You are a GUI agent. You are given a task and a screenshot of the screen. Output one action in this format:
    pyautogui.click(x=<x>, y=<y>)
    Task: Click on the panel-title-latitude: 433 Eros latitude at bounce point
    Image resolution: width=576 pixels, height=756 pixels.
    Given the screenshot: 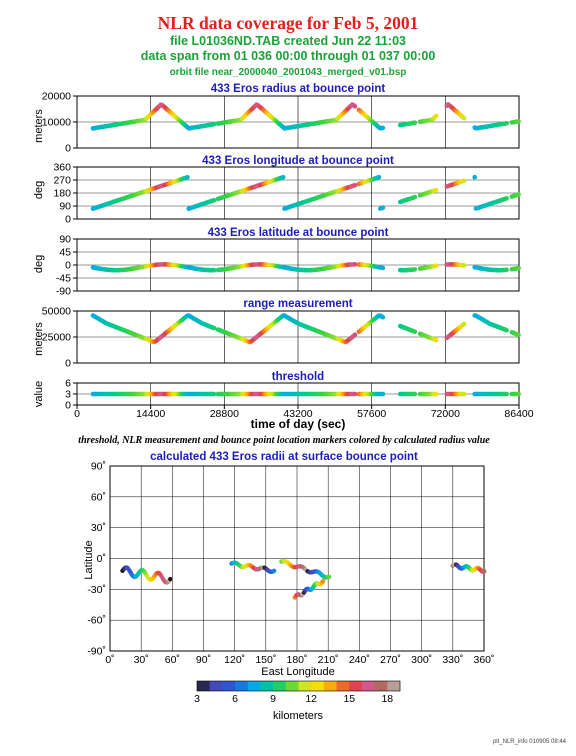 What is the action you would take?
    pyautogui.click(x=298, y=233)
    